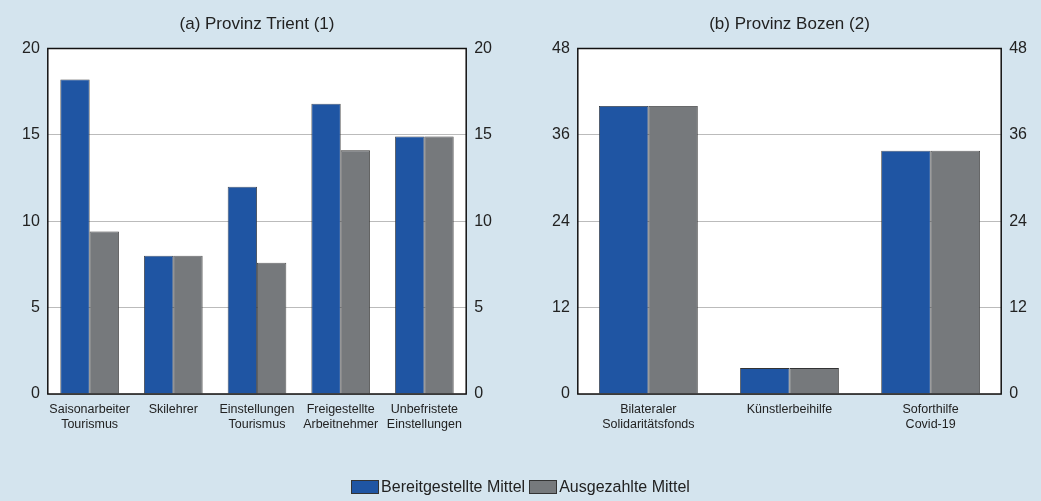 This screenshot has height=501, width=1041. What do you see at coordinates (31, 47) in the screenshot?
I see `y-tick-label: 20` at bounding box center [31, 47].